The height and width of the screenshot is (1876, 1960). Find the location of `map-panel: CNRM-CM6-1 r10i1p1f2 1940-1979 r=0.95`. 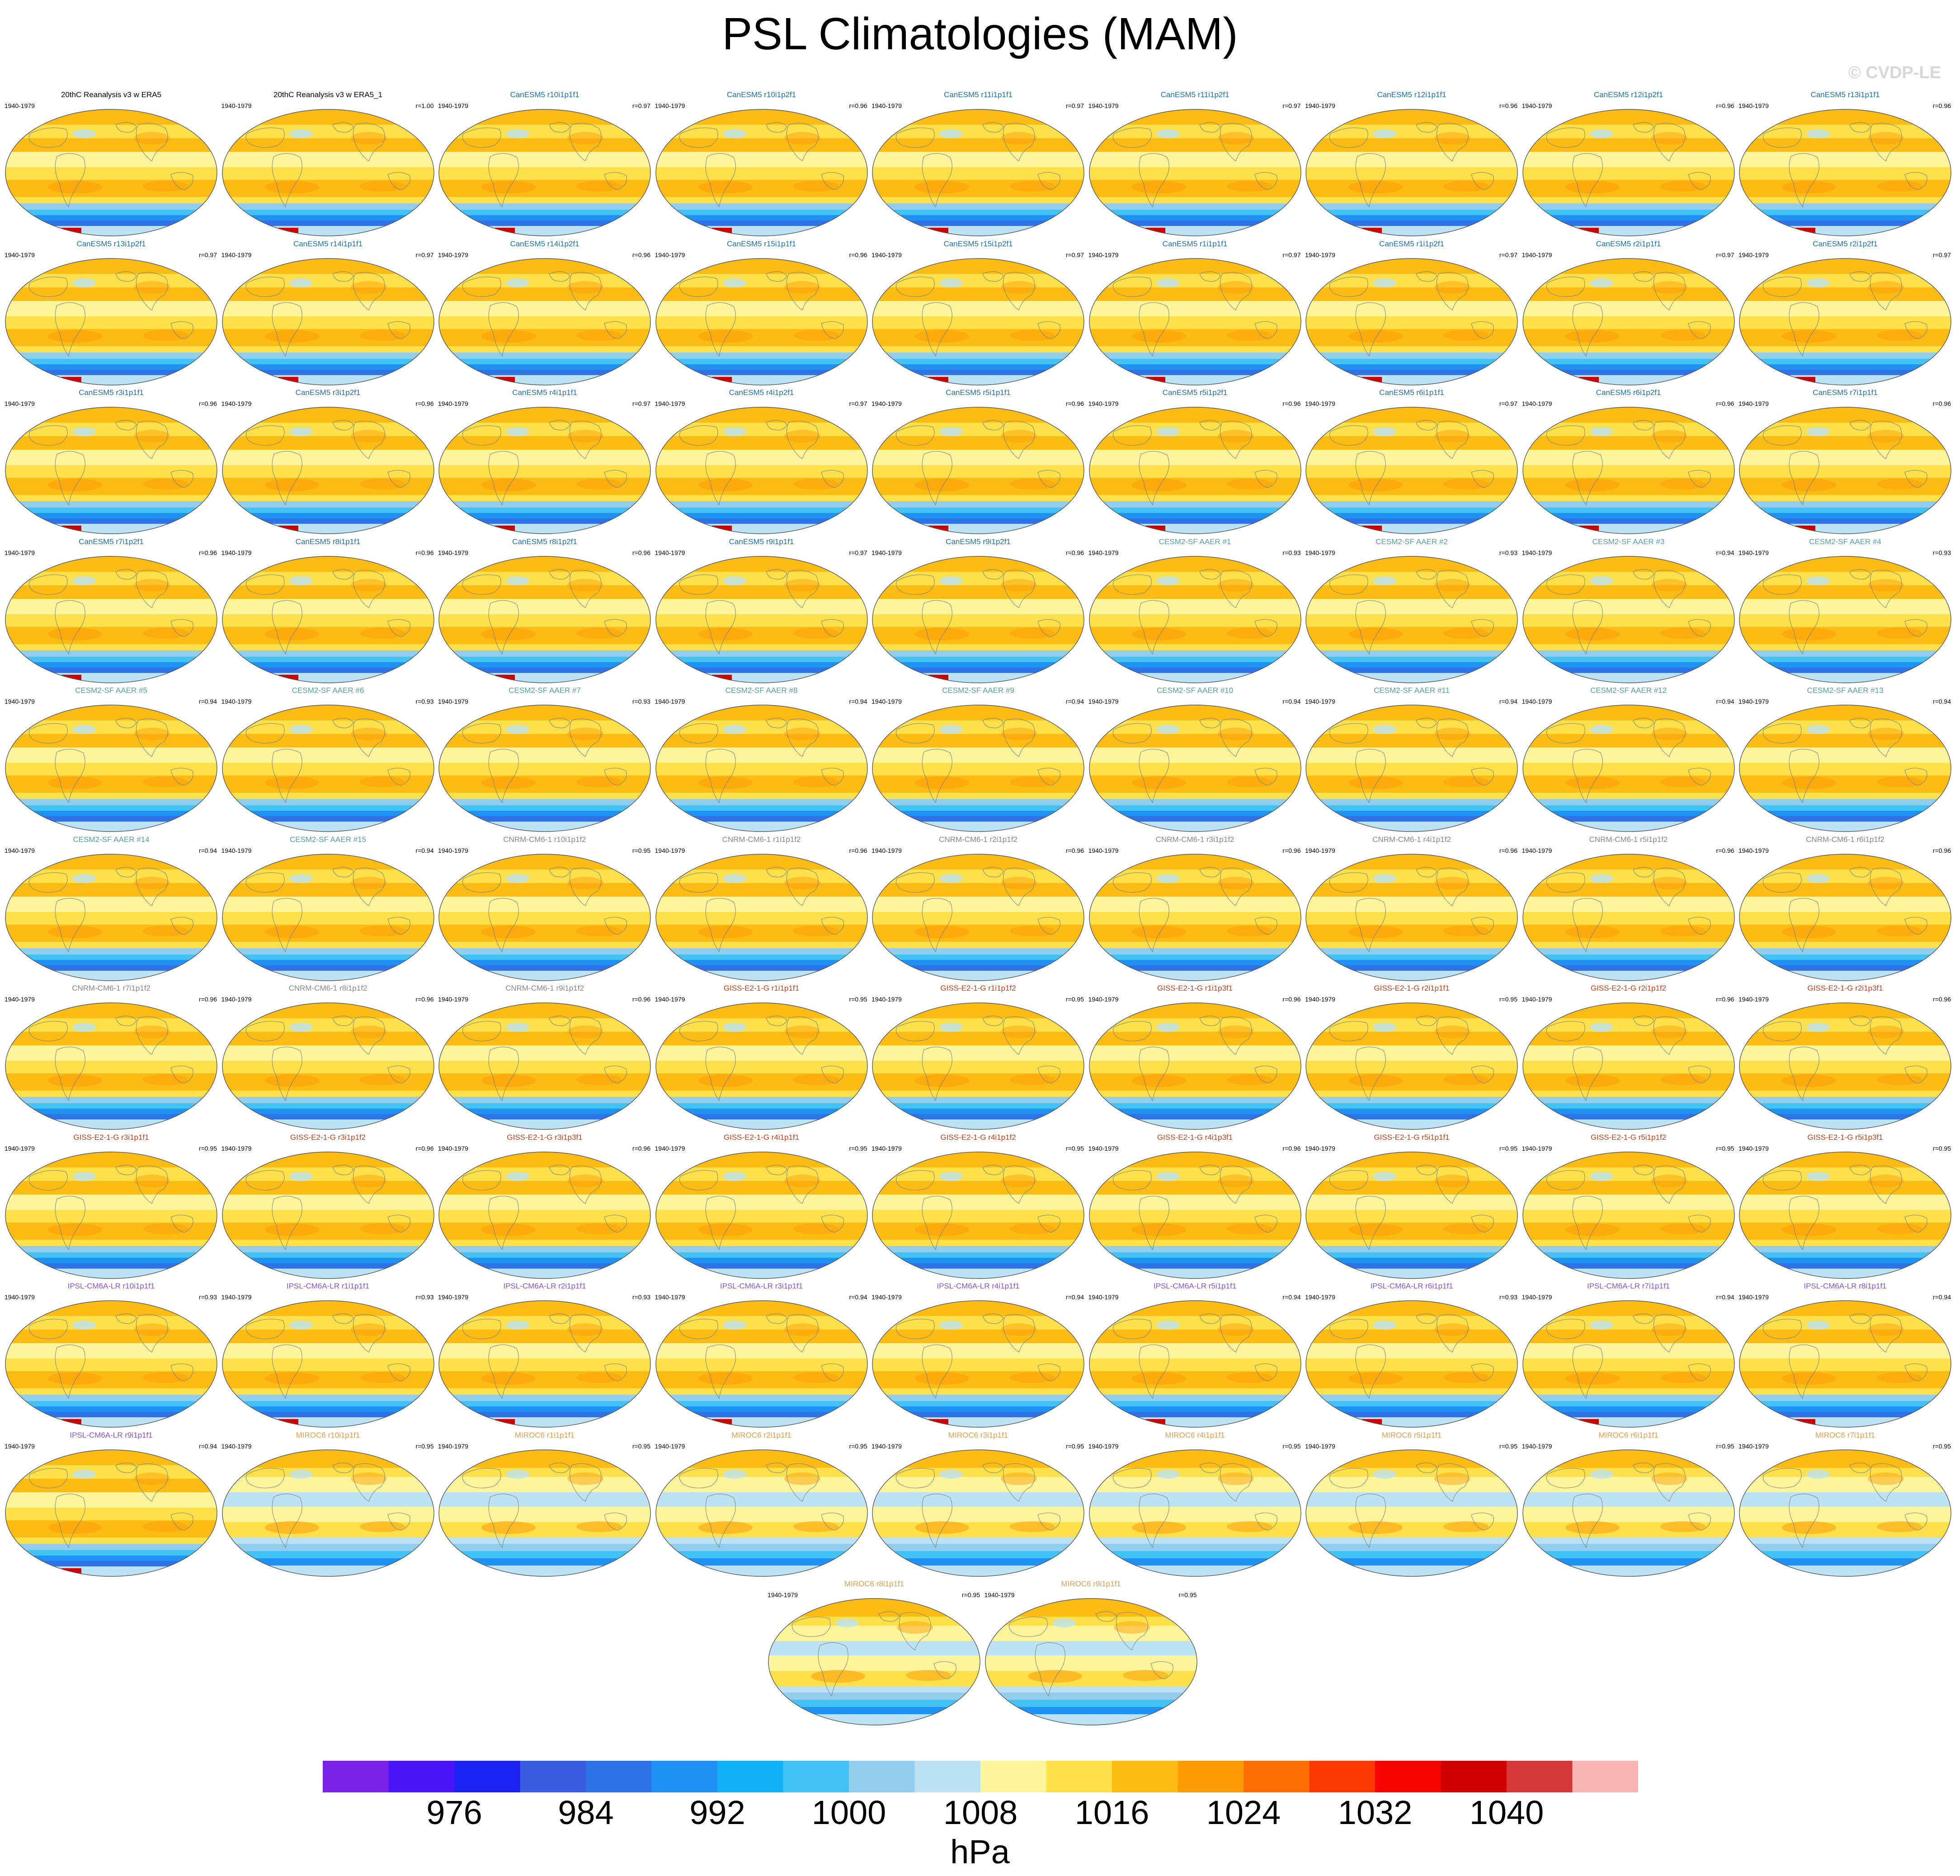

map-panel: CNRM-CM6-1 r10i1p1f2 1940-1979 r=0.95 is located at coordinates (544, 909).